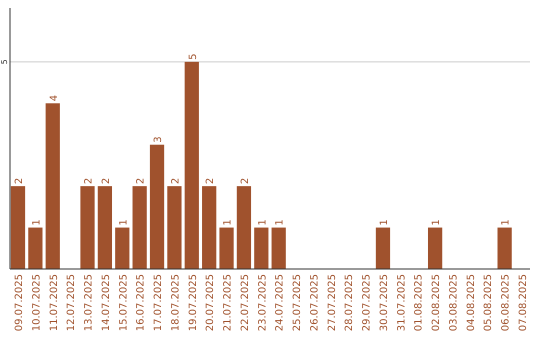 The width and height of the screenshot is (540, 340). I want to click on x-tick-label: 19.07.2025, so click(193, 303).